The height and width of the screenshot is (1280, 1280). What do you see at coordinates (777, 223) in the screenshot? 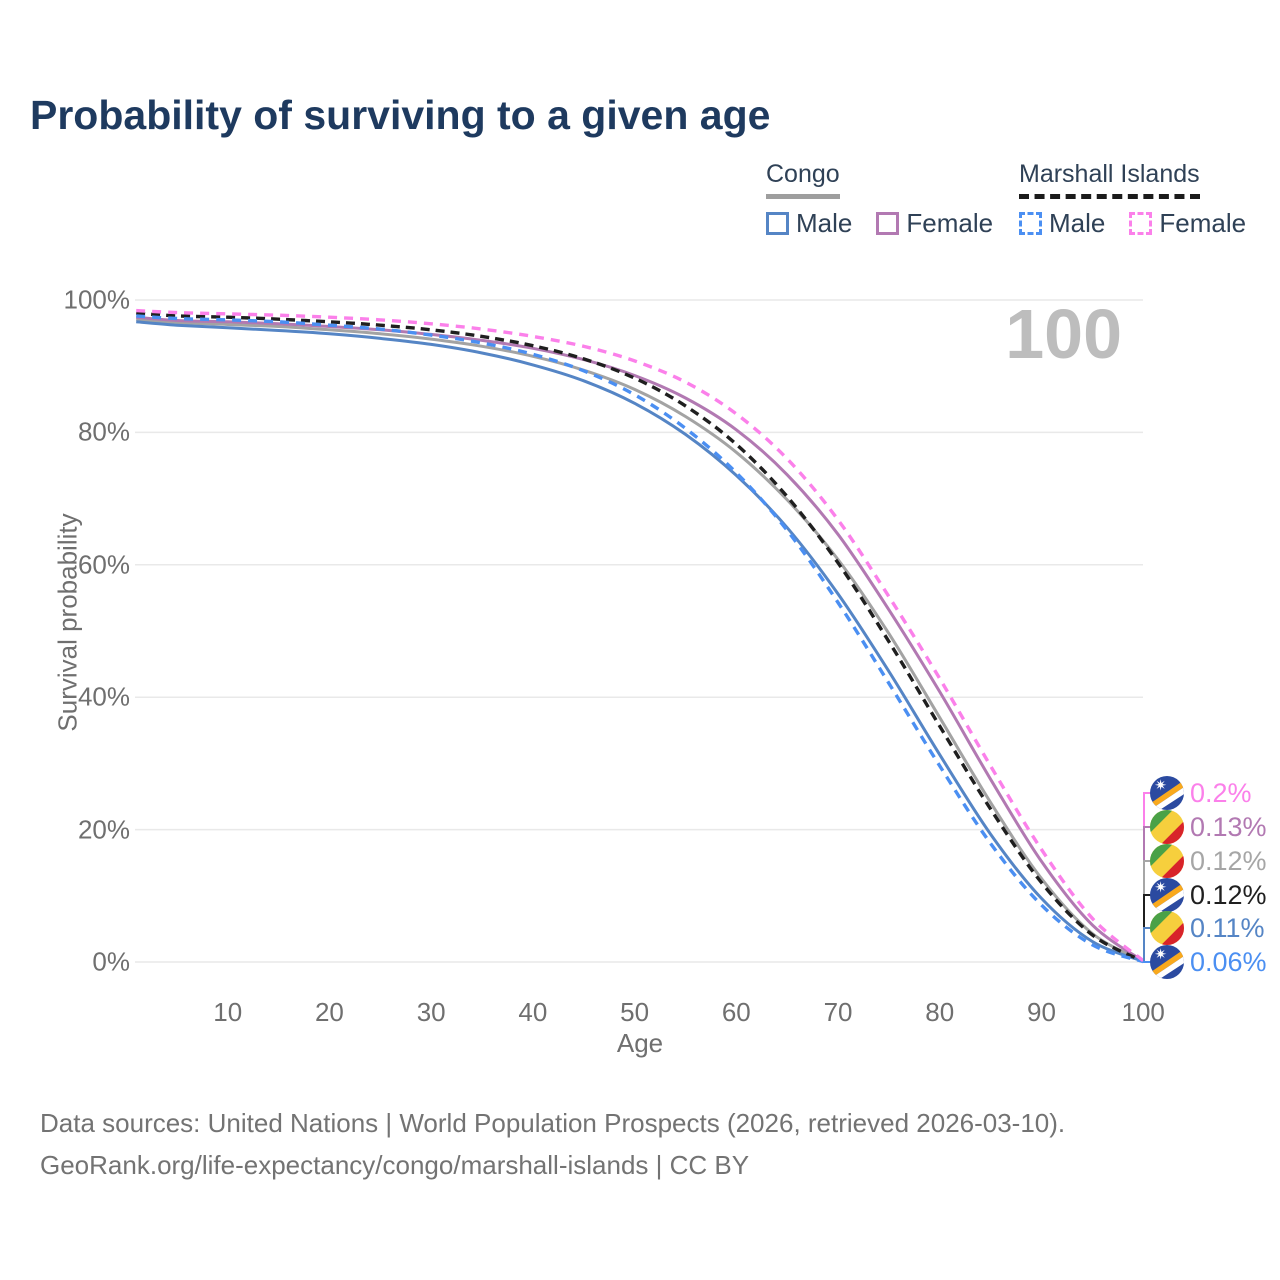
I see `congo-male-swatch-icon` at bounding box center [777, 223].